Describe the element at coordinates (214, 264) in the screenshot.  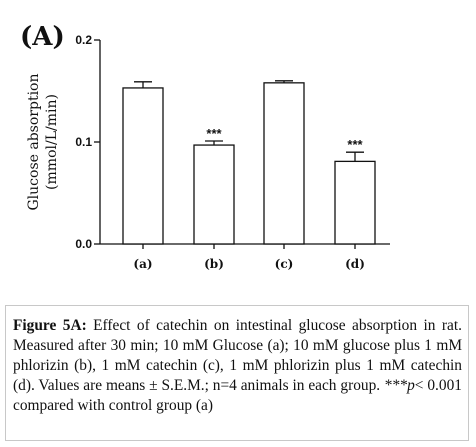
I see `category-label: (b)` at that location.